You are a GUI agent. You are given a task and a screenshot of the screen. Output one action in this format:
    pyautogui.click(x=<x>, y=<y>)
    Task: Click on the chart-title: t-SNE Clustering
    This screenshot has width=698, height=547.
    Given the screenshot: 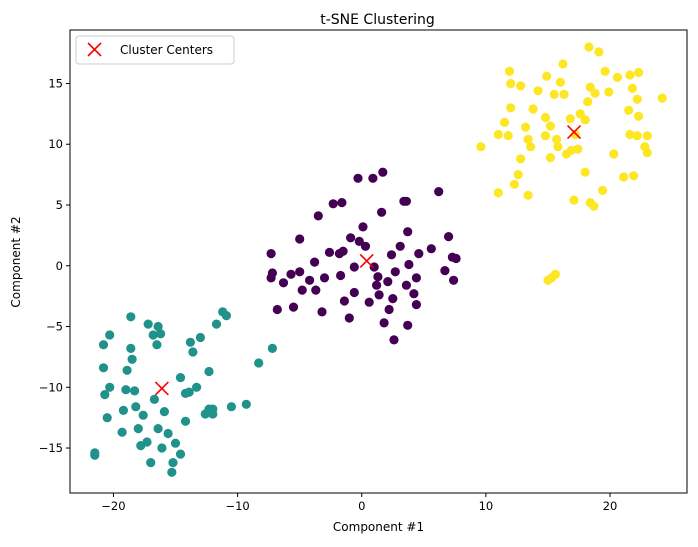 What is the action you would take?
    pyautogui.click(x=377, y=20)
    